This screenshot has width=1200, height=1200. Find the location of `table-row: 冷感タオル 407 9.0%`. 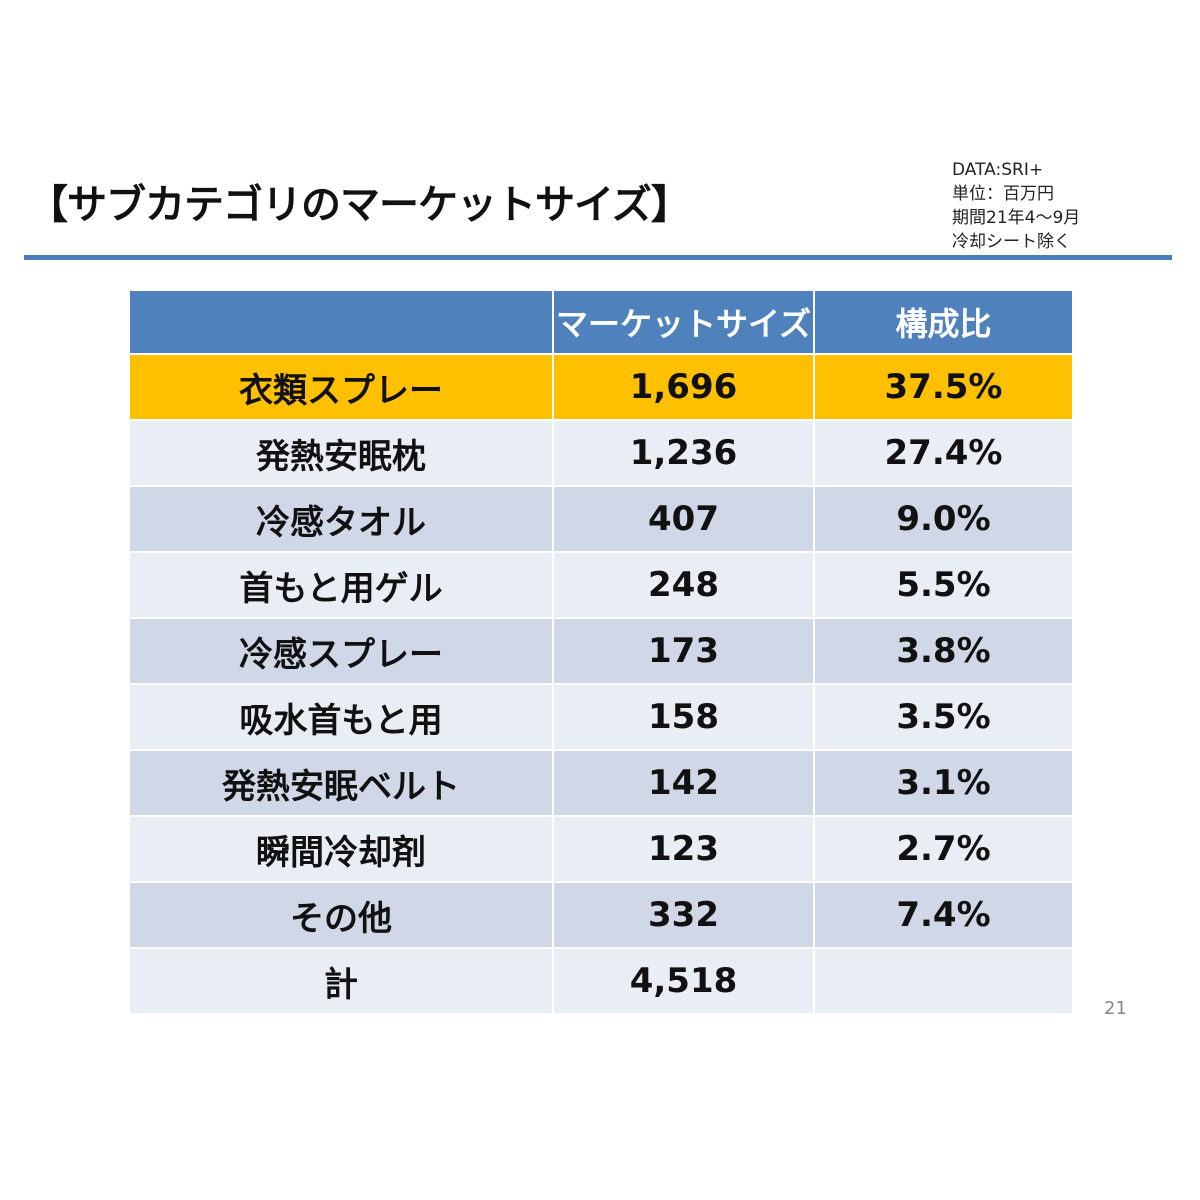

table-row: 冷感タオル 407 9.0% is located at coordinates (601, 519).